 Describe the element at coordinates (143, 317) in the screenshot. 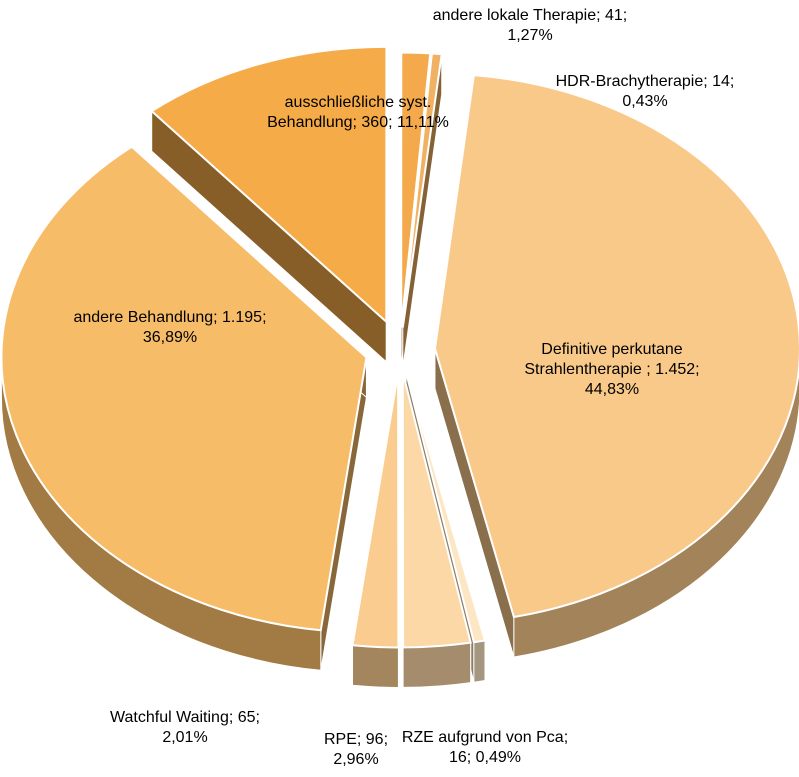

I see `label-category: andere Behandlung` at that location.